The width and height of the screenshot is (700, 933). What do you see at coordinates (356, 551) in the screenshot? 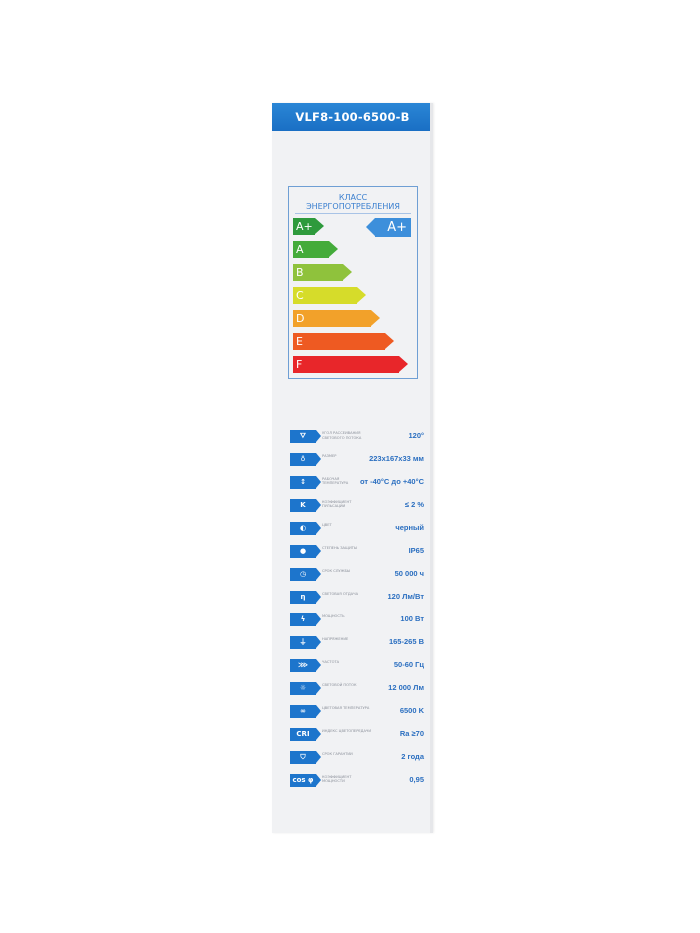
I see `spec-row: ● Степень защиты IP65` at bounding box center [356, 551].